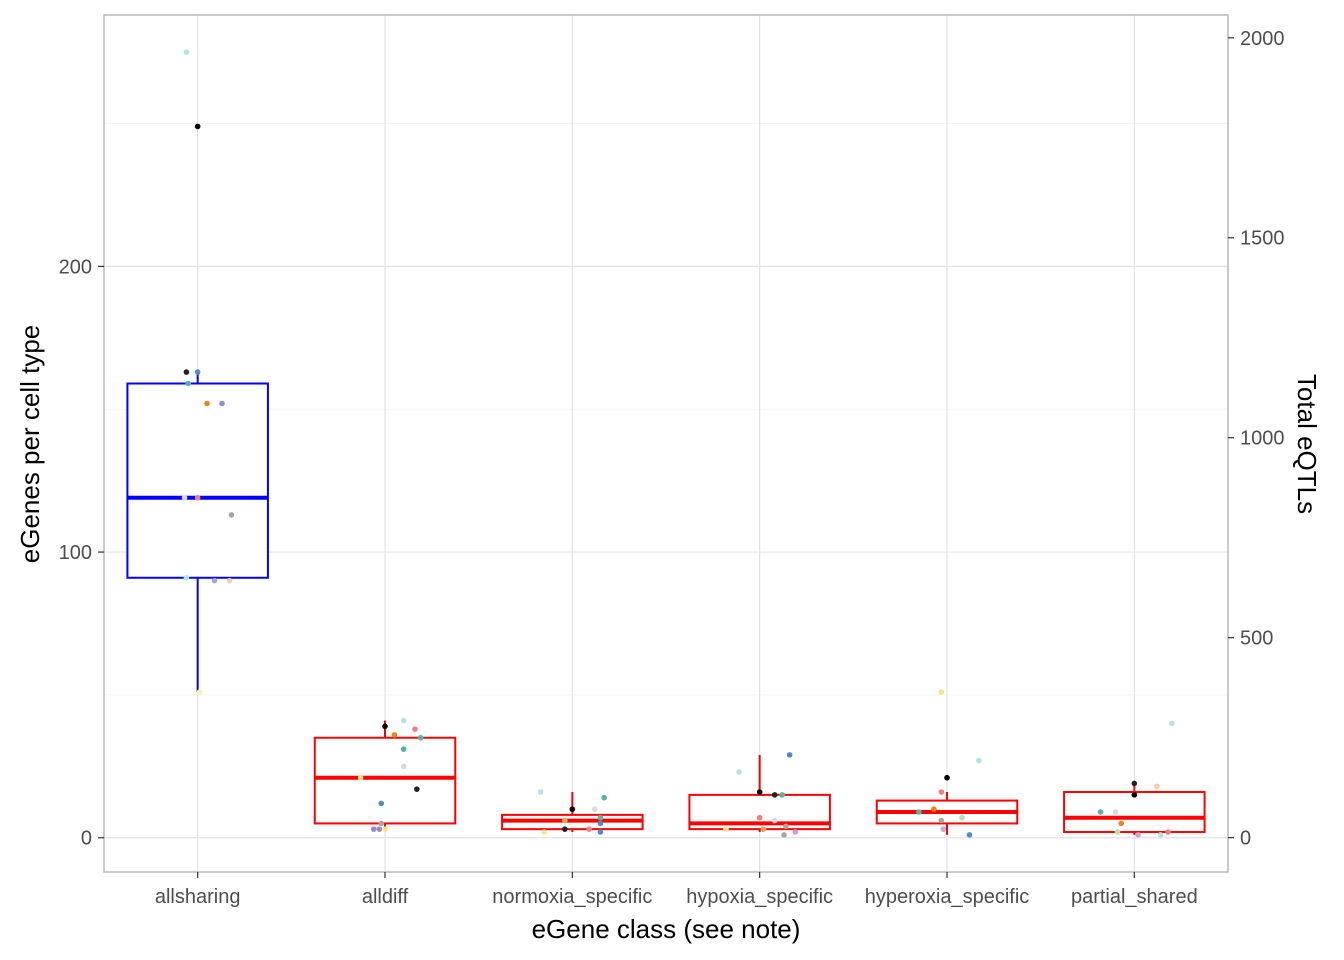  I want to click on y-tick-label: 200, so click(75, 267).